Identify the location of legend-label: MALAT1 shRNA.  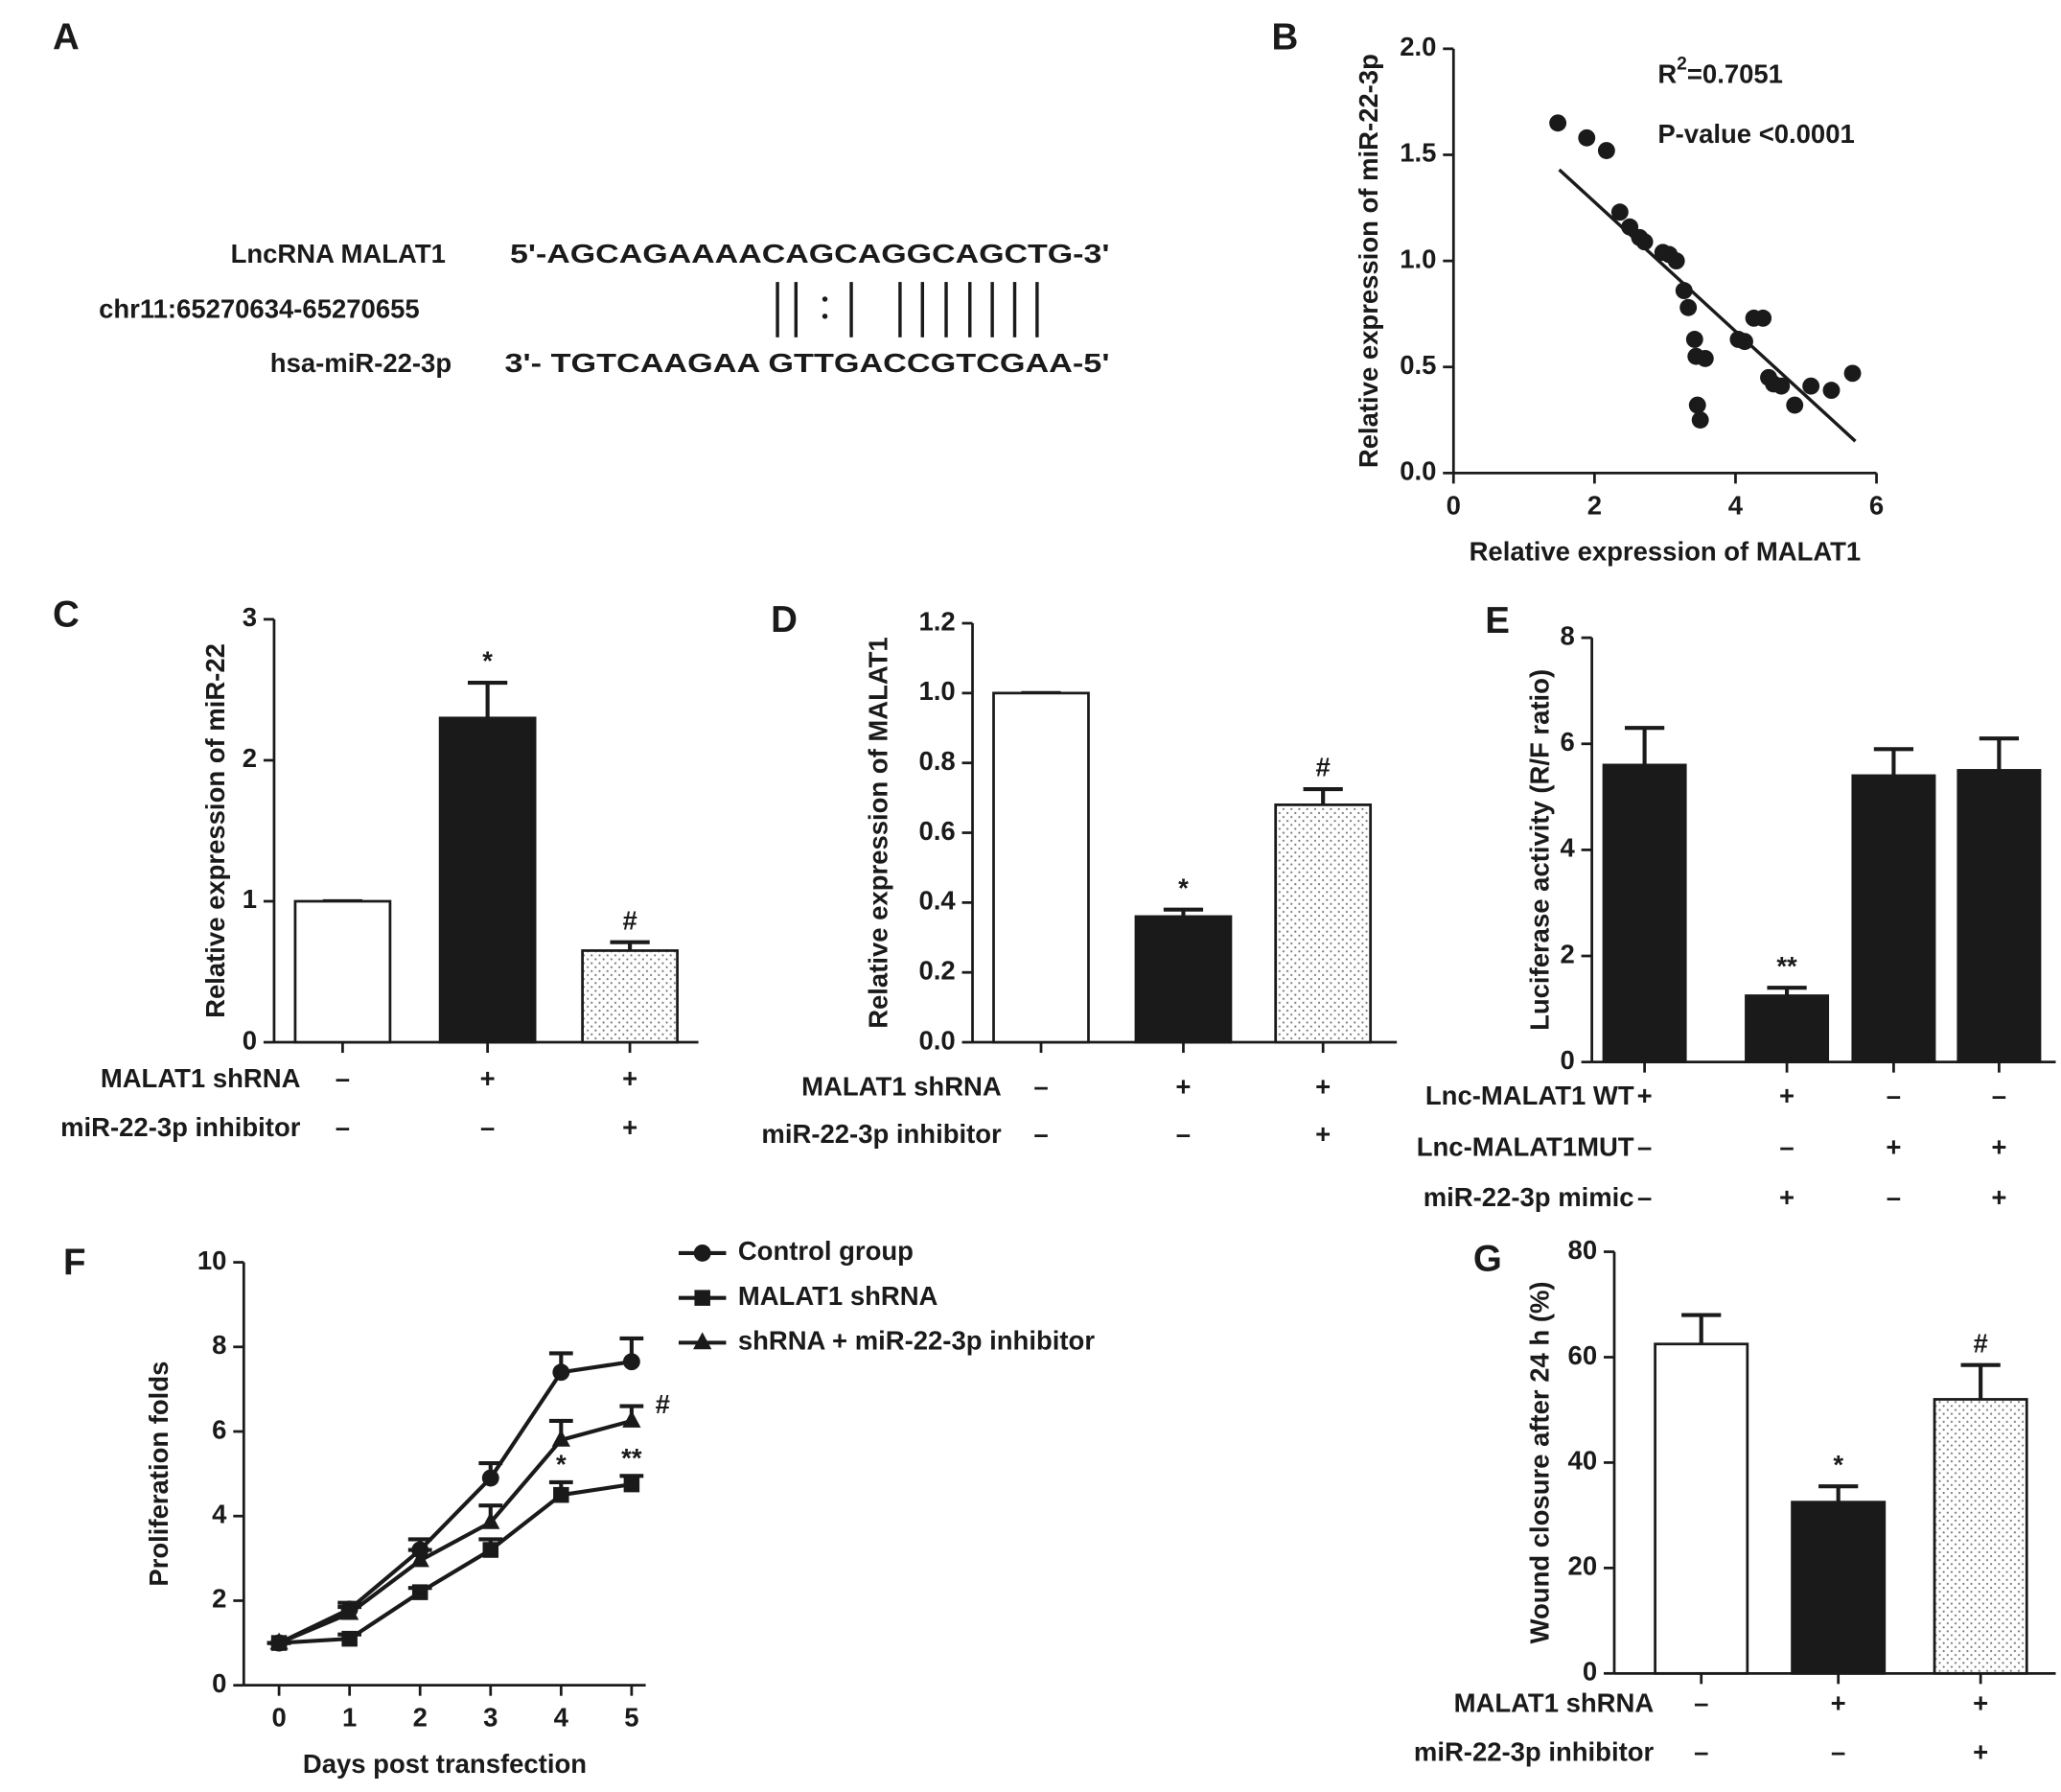
(838, 1296).